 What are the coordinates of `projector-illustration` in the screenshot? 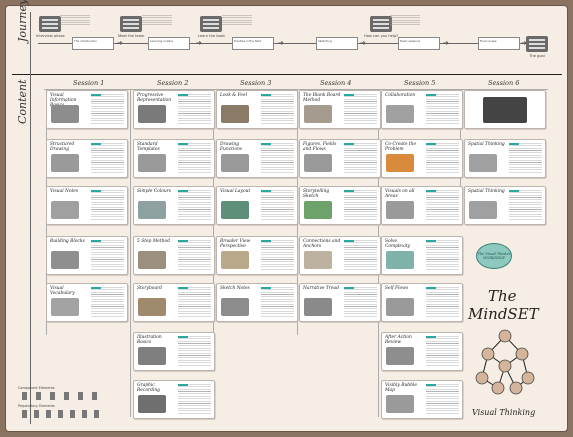 It's located at (505, 110).